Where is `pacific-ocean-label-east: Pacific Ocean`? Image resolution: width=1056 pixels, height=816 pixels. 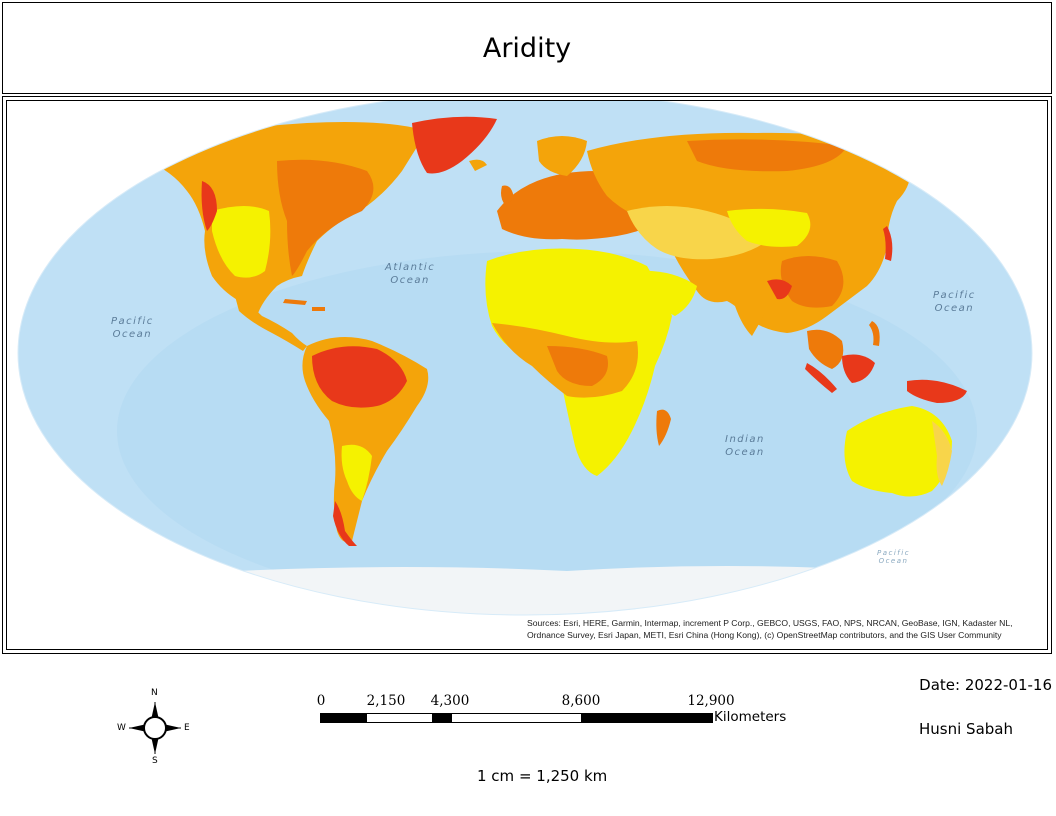 pacific-ocean-label-east: Pacific Ocean is located at coordinates (954, 302).